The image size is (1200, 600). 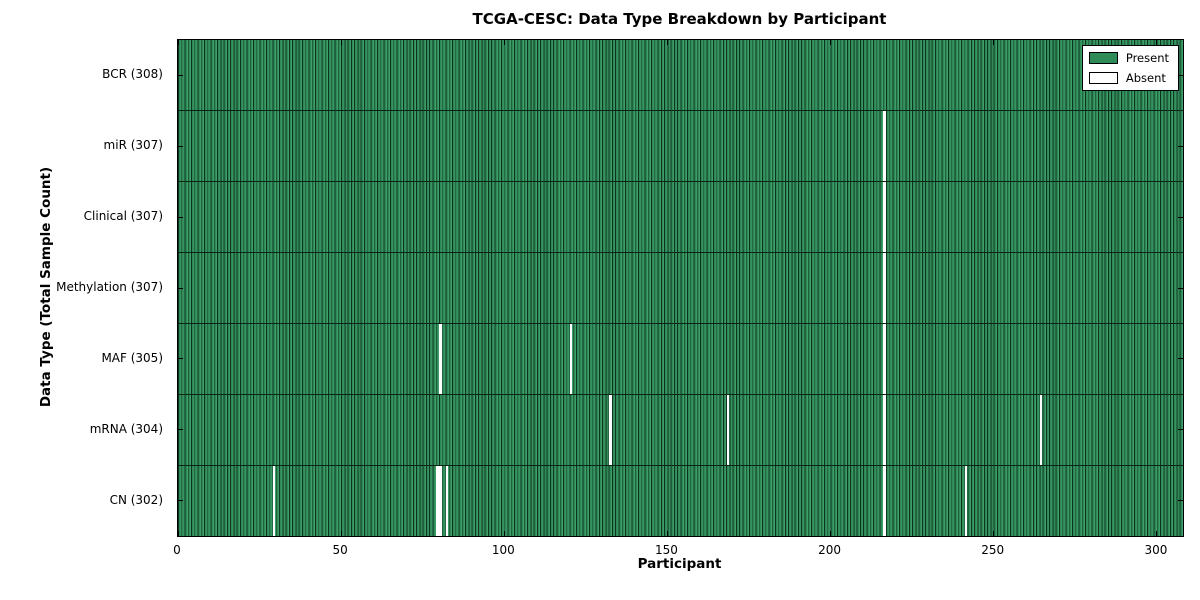 I want to click on legend-present-swatch, so click(x=1103, y=58).